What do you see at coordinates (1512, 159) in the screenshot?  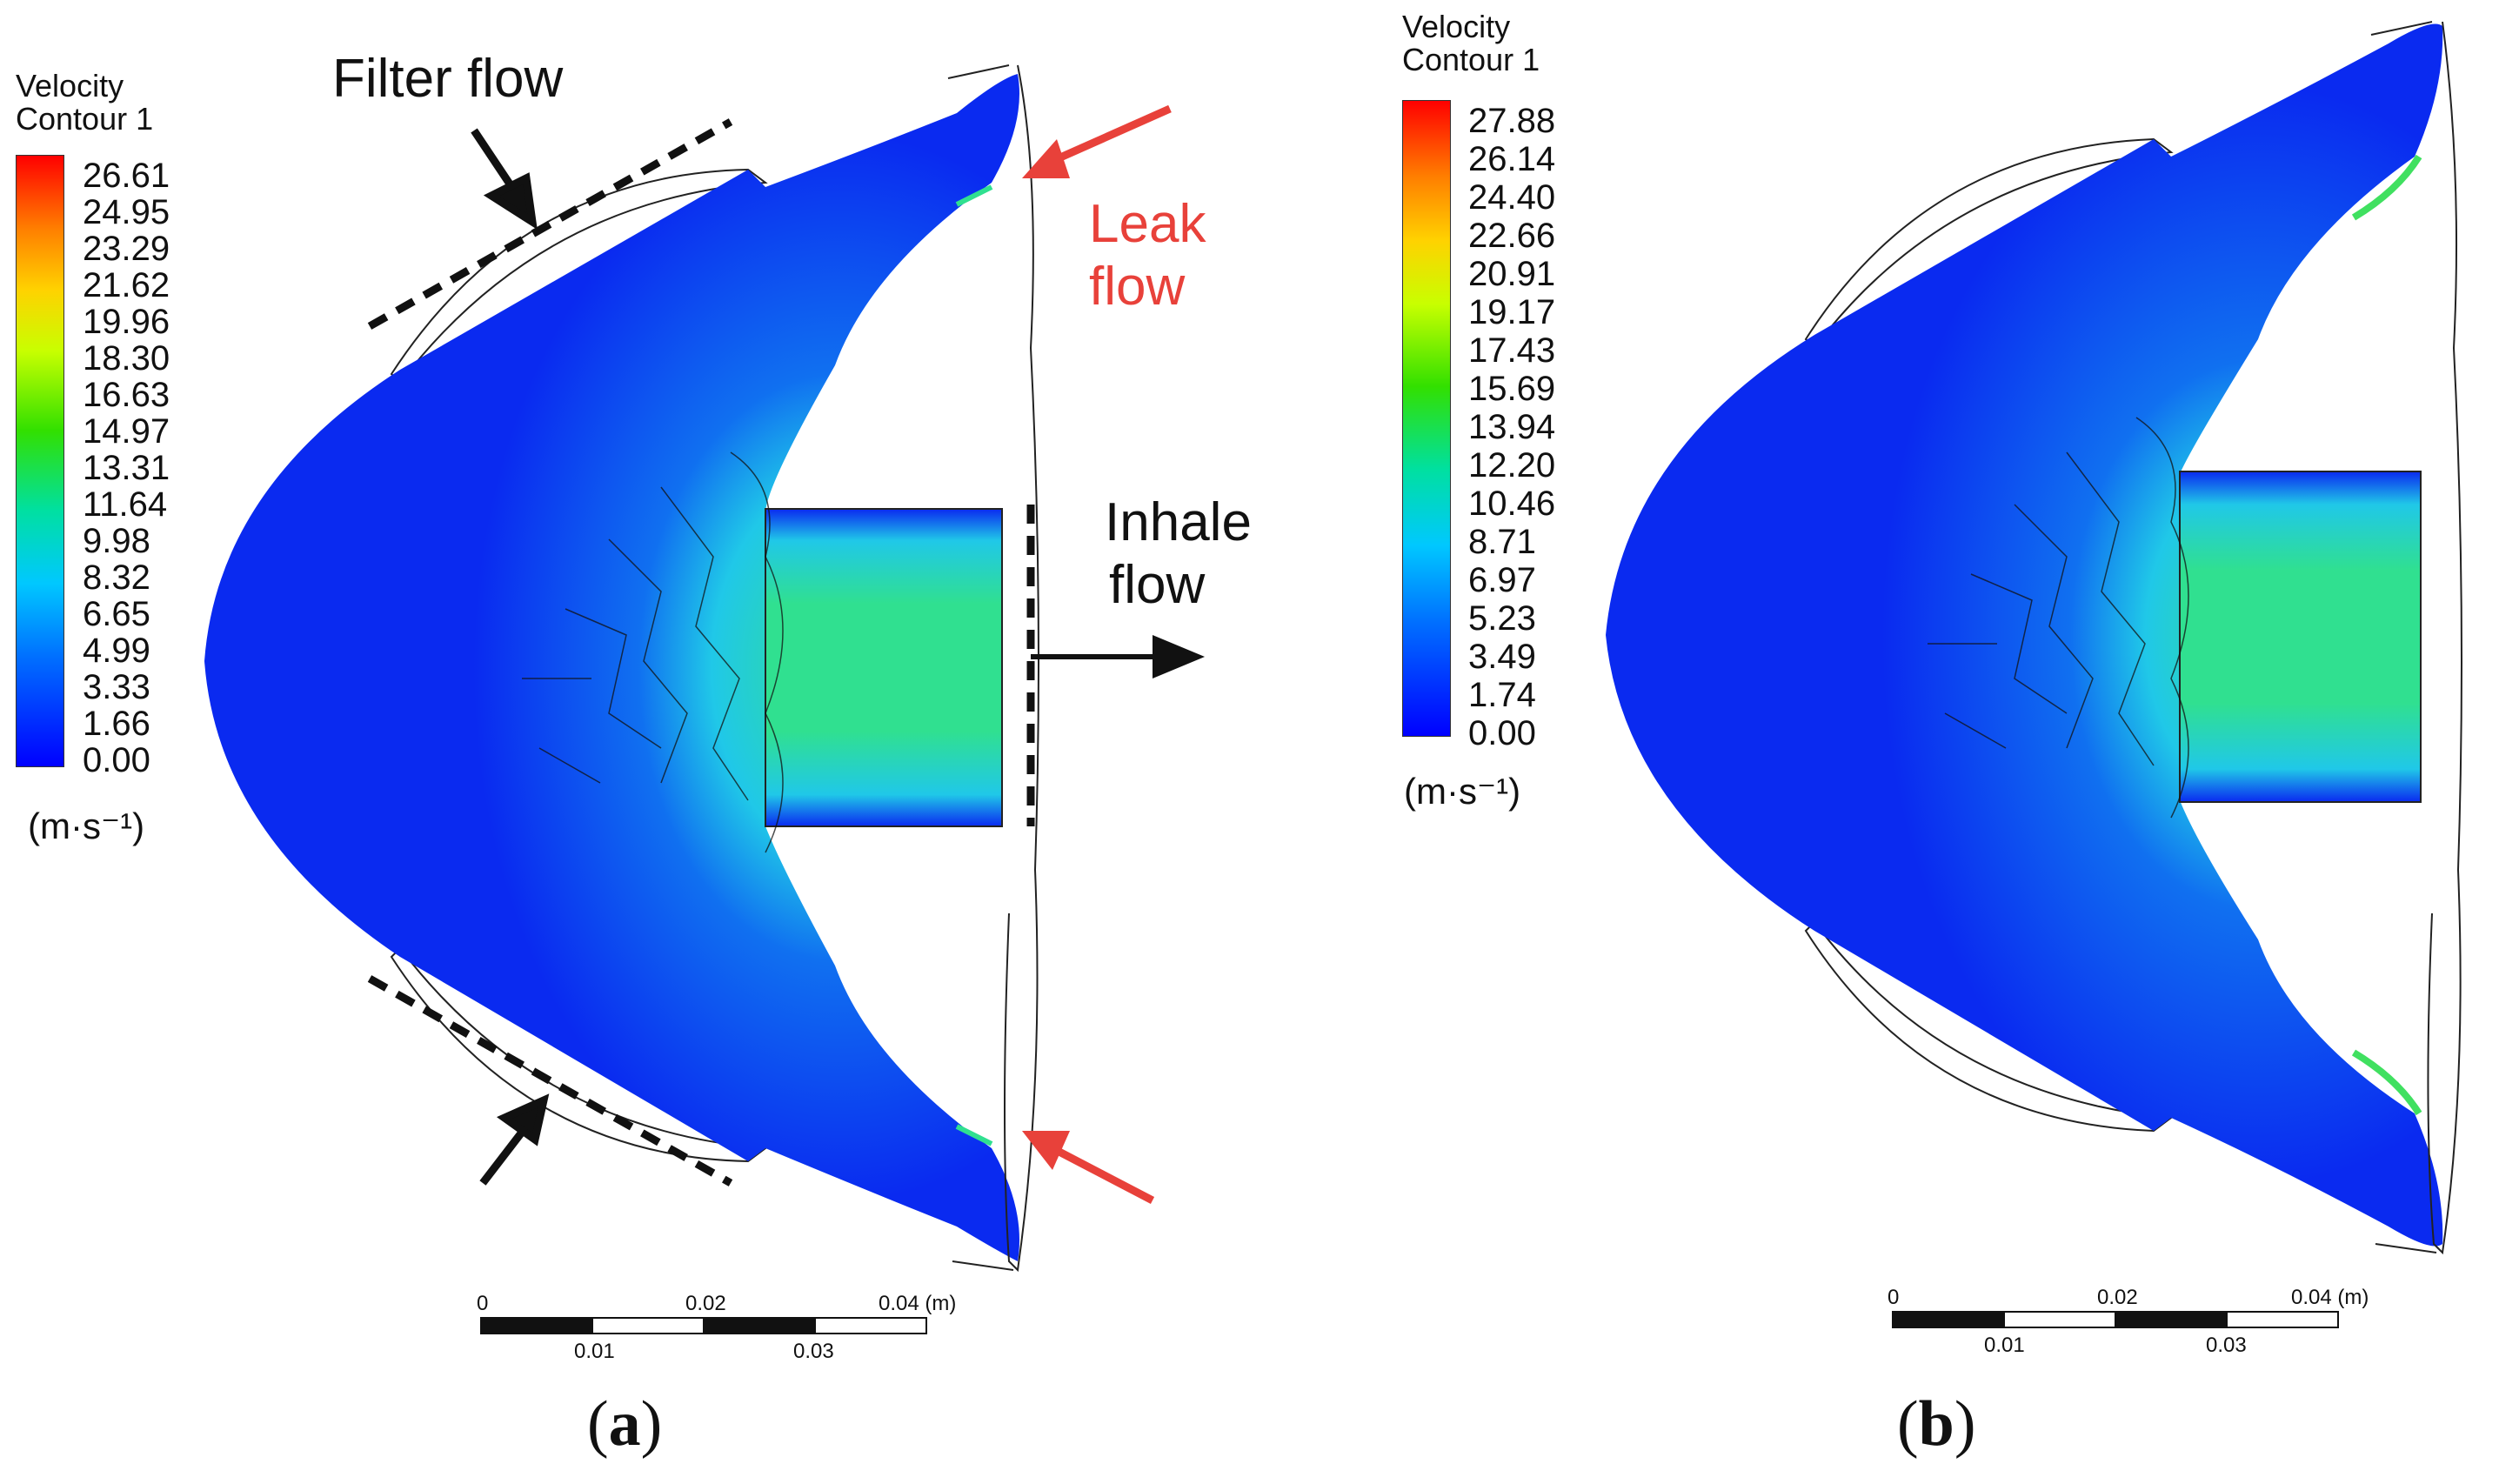 I see `legend-tick: 26.14` at bounding box center [1512, 159].